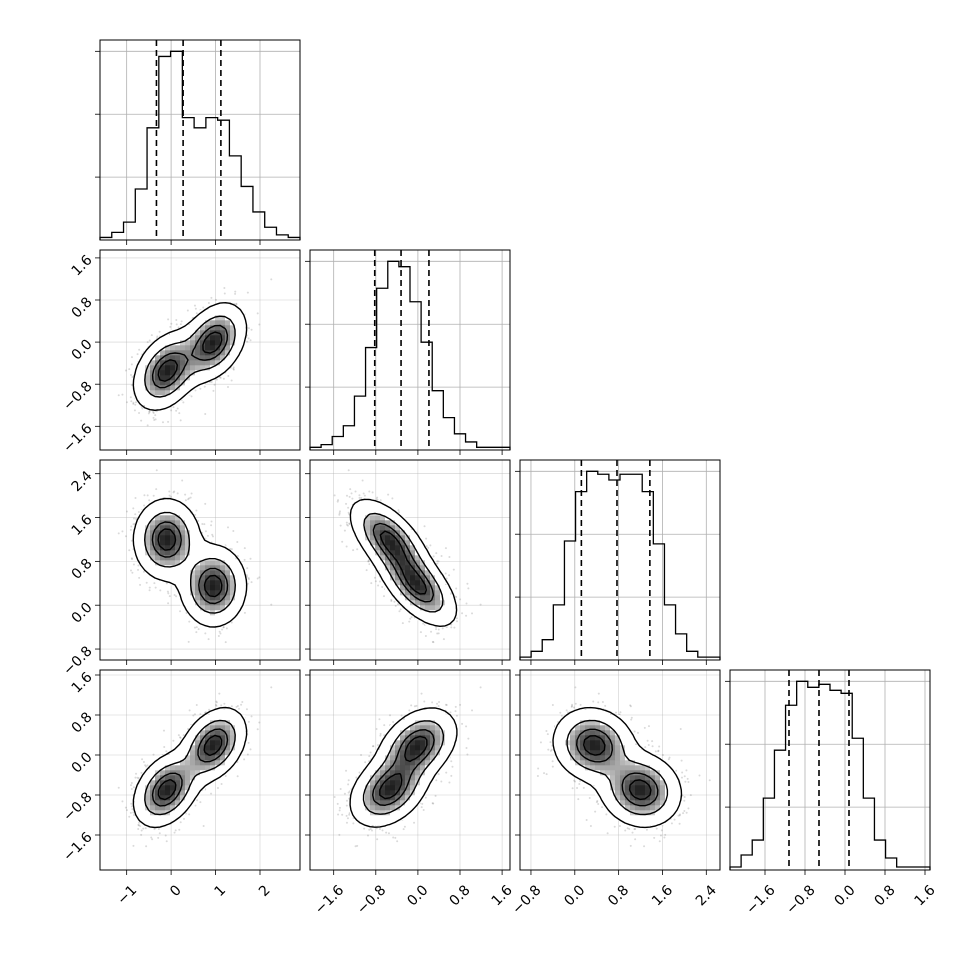 The height and width of the screenshot is (970, 970). Describe the element at coordinates (407, 556) in the screenshot. I see `panel-content` at that location.